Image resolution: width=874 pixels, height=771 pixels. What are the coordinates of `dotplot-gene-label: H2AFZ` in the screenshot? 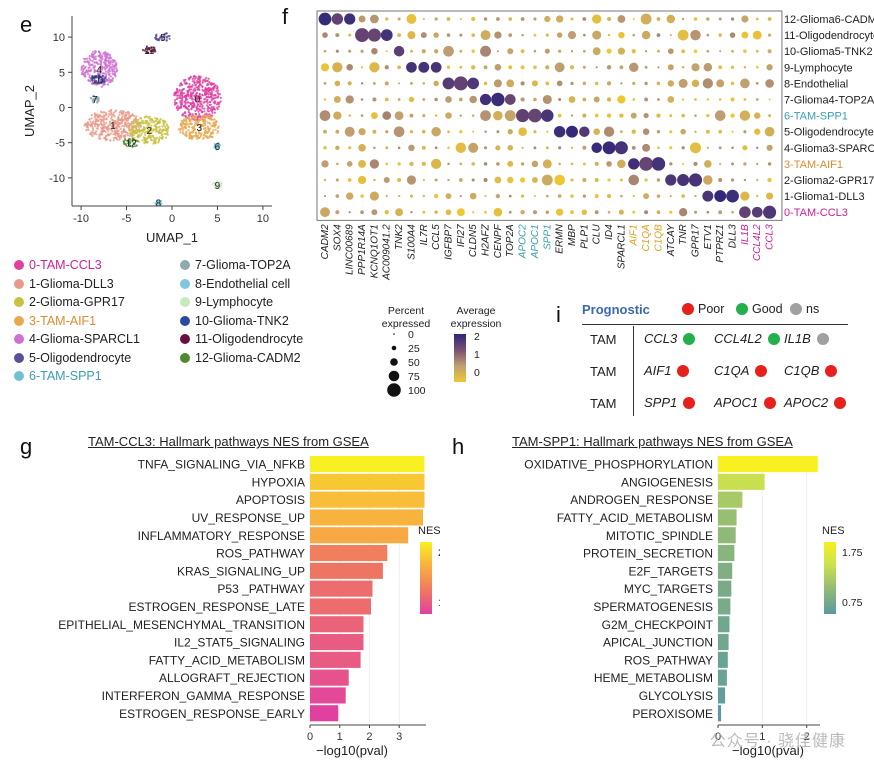 It's located at (486, 239).